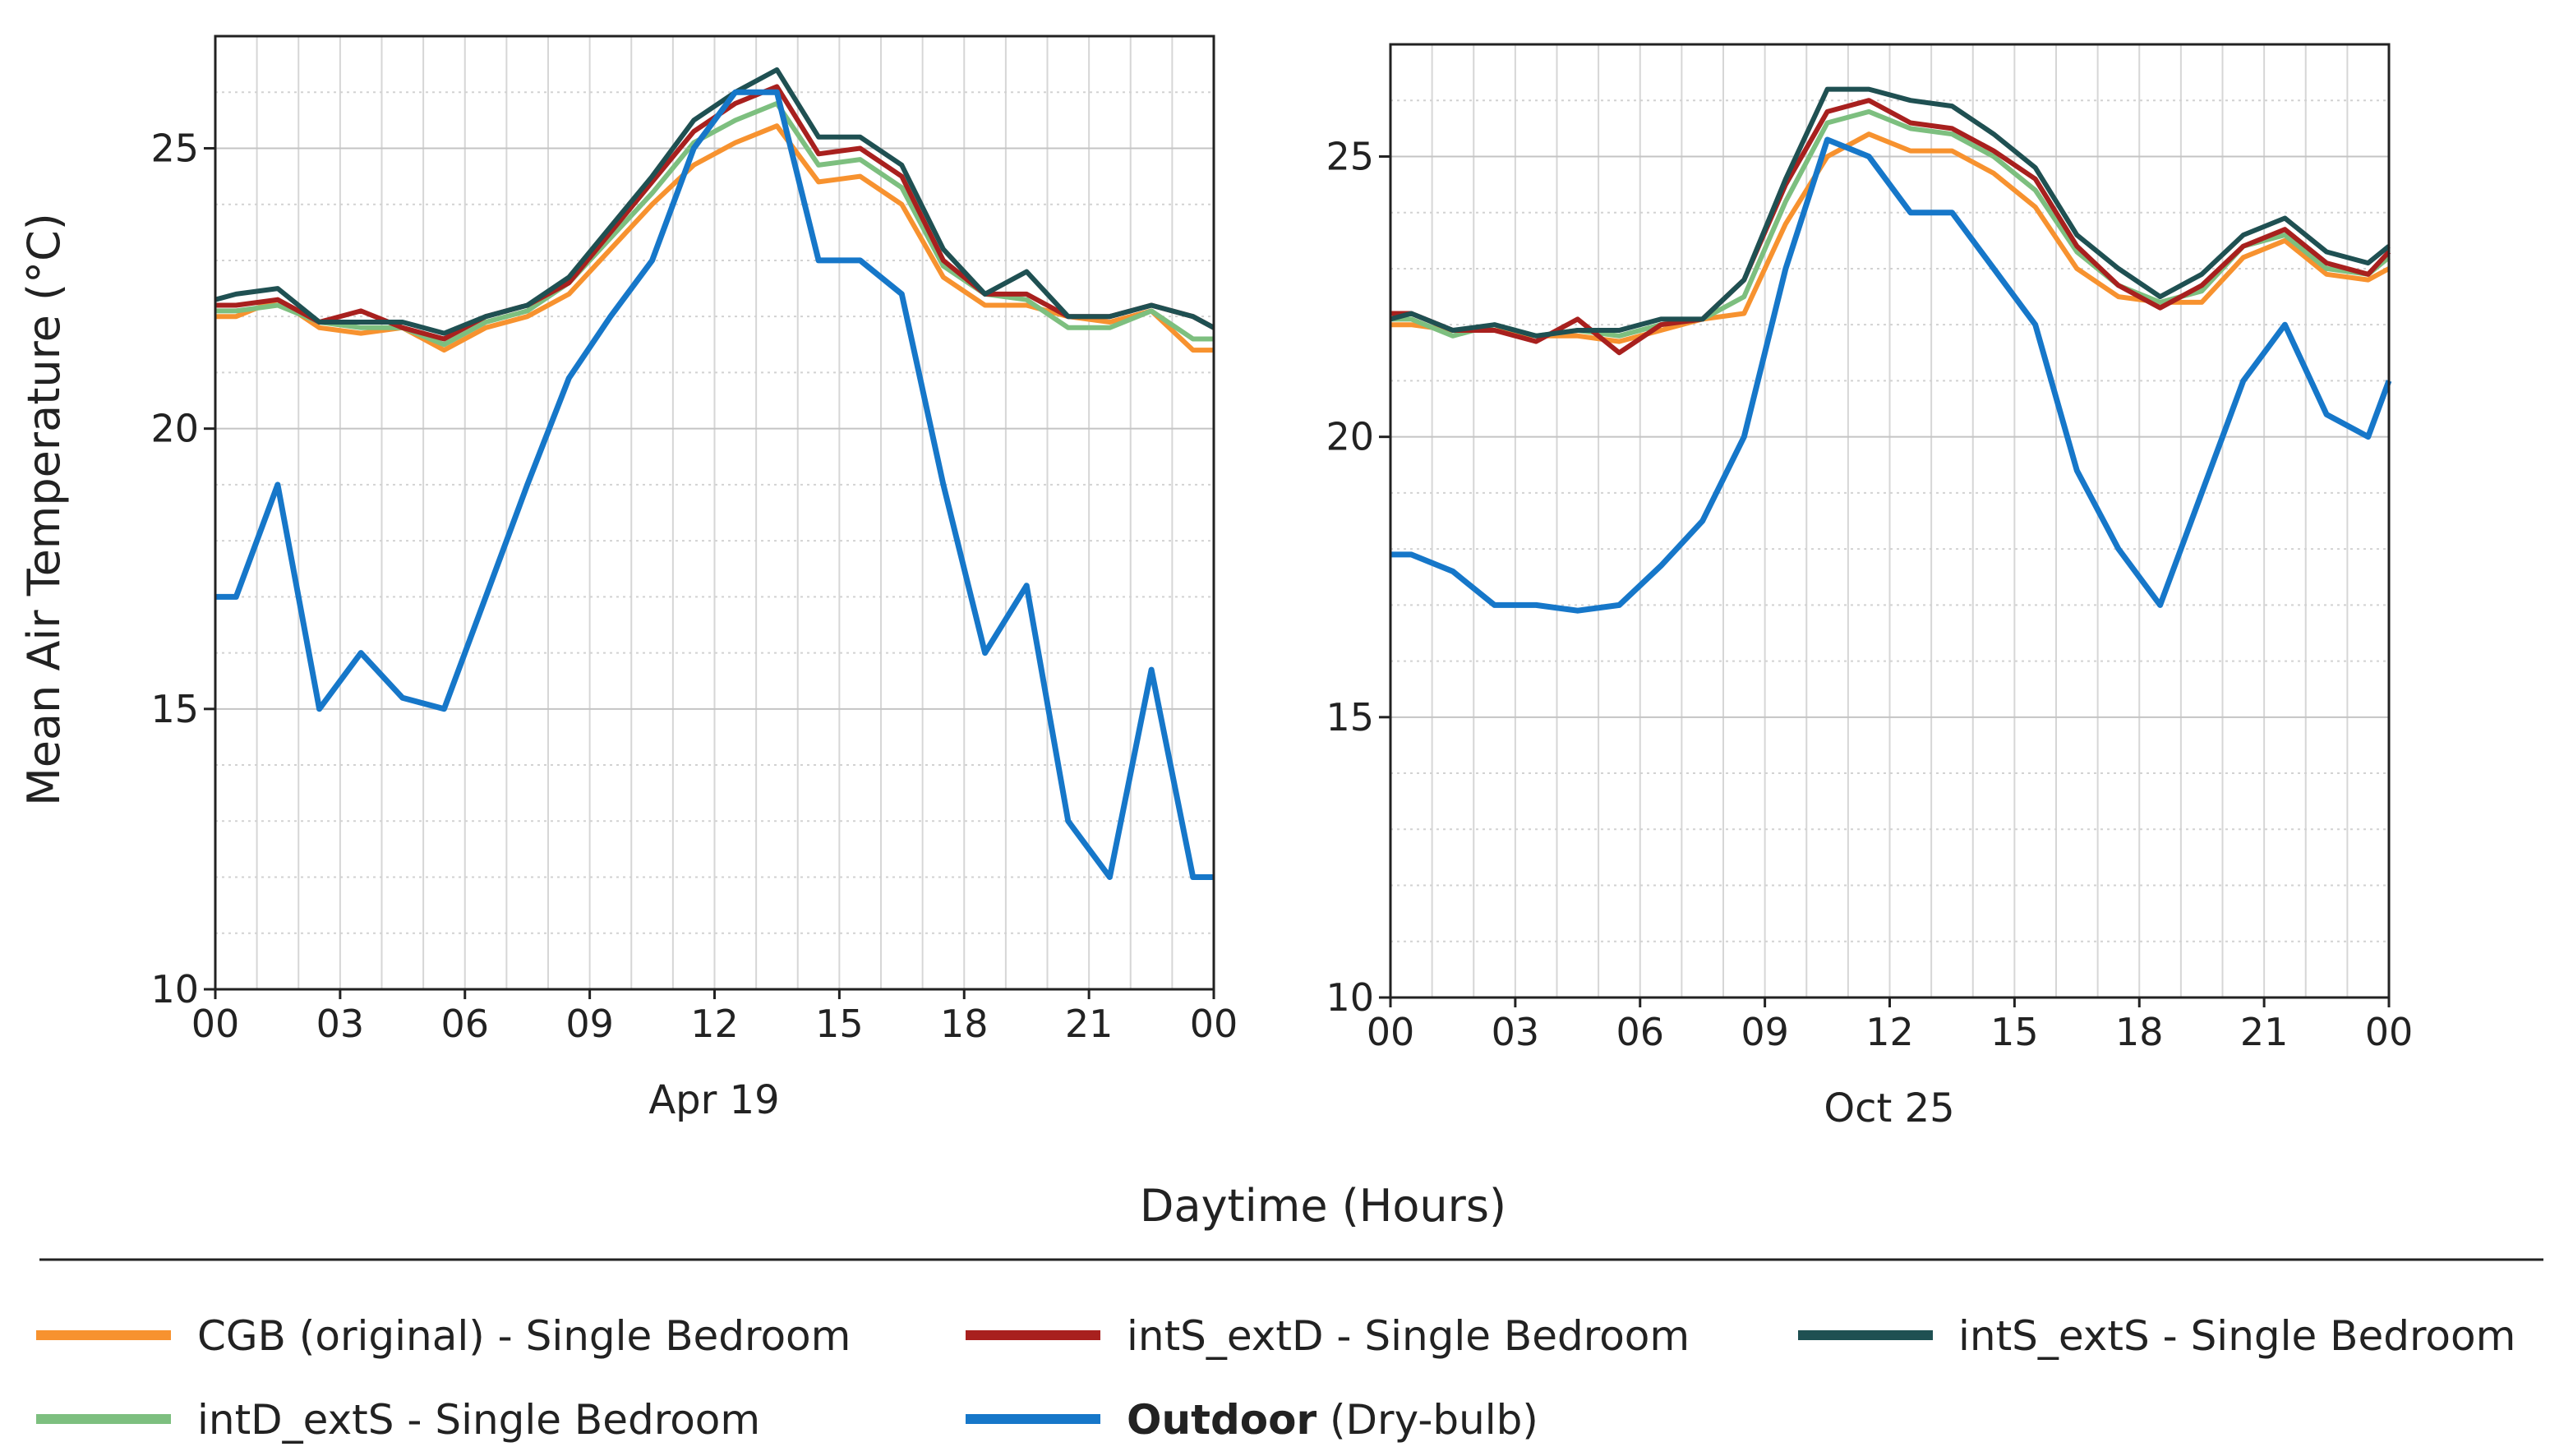  What do you see at coordinates (44, 509) in the screenshot?
I see `y-axis-title: Mean Air Temperature (°C)` at bounding box center [44, 509].